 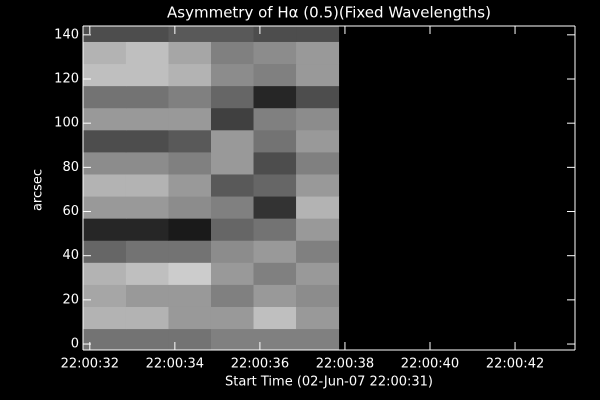 What do you see at coordinates (66, 34) in the screenshot?
I see `y-tick-label: 140` at bounding box center [66, 34].